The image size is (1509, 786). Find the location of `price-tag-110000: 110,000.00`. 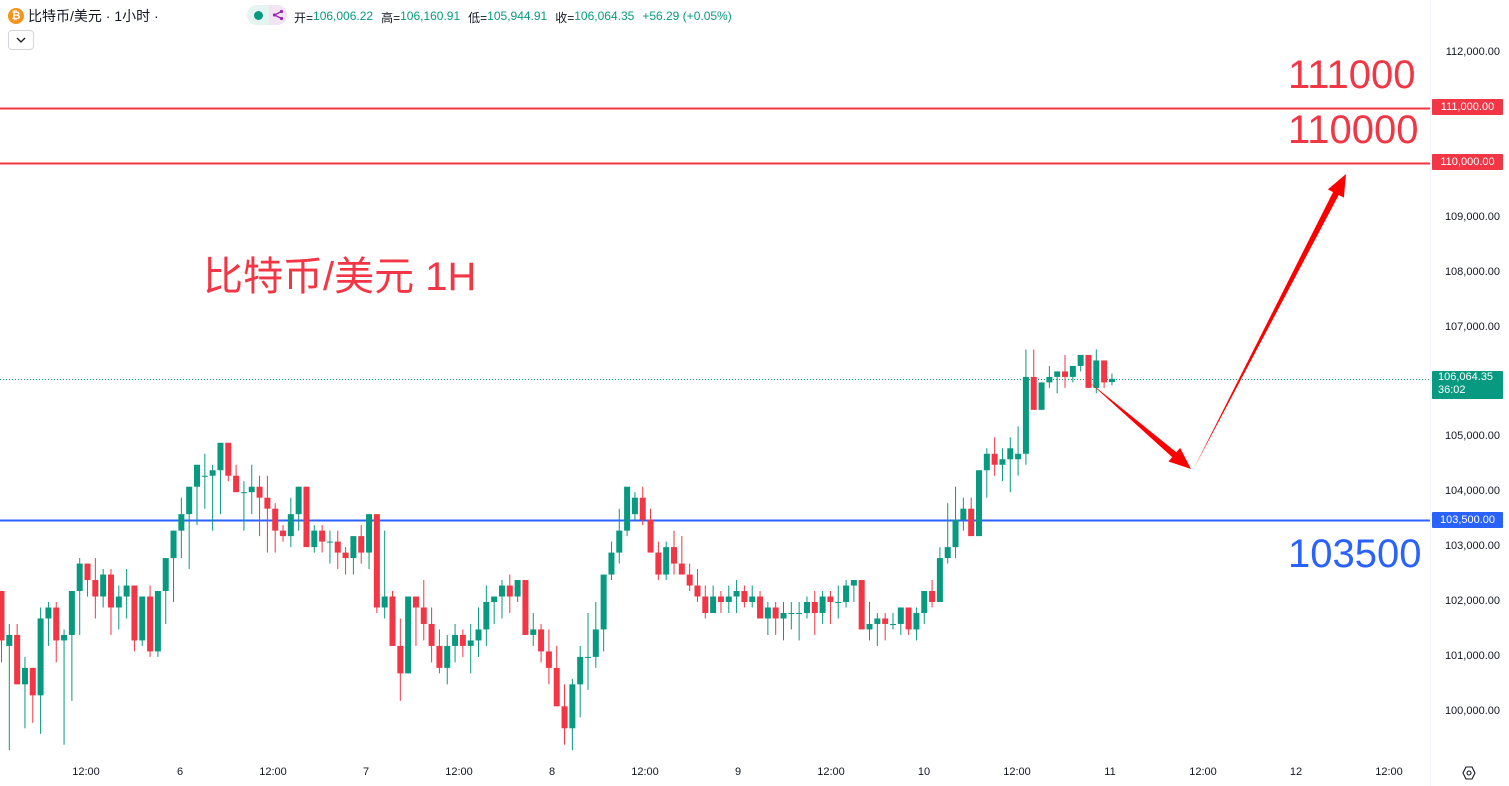

price-tag-110000: 110,000.00 is located at coordinates (1467, 162).